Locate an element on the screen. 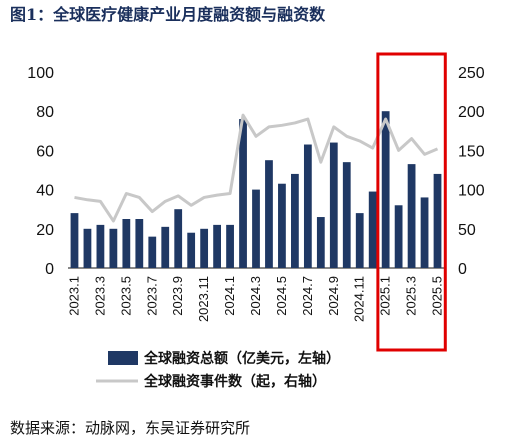 The image size is (509, 443). x-tick-label: 2023.5 is located at coordinates (125, 296).